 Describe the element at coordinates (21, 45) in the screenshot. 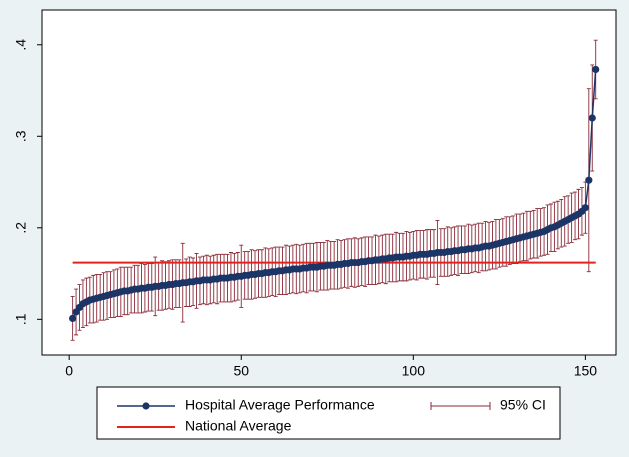

I see `y-tick-label: .4` at that location.